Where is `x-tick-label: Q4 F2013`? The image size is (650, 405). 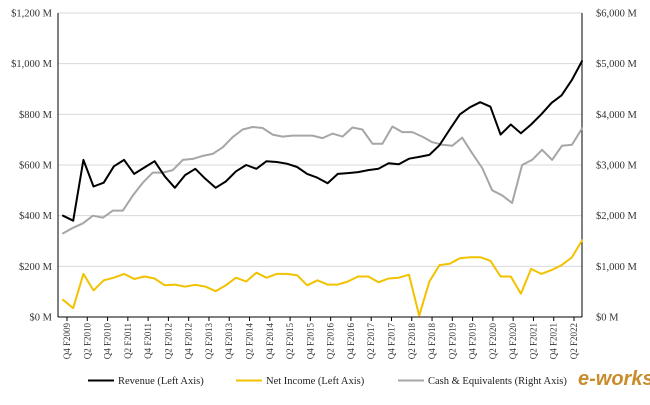 x-tick-label: Q4 F2013 is located at coordinates (229, 341).